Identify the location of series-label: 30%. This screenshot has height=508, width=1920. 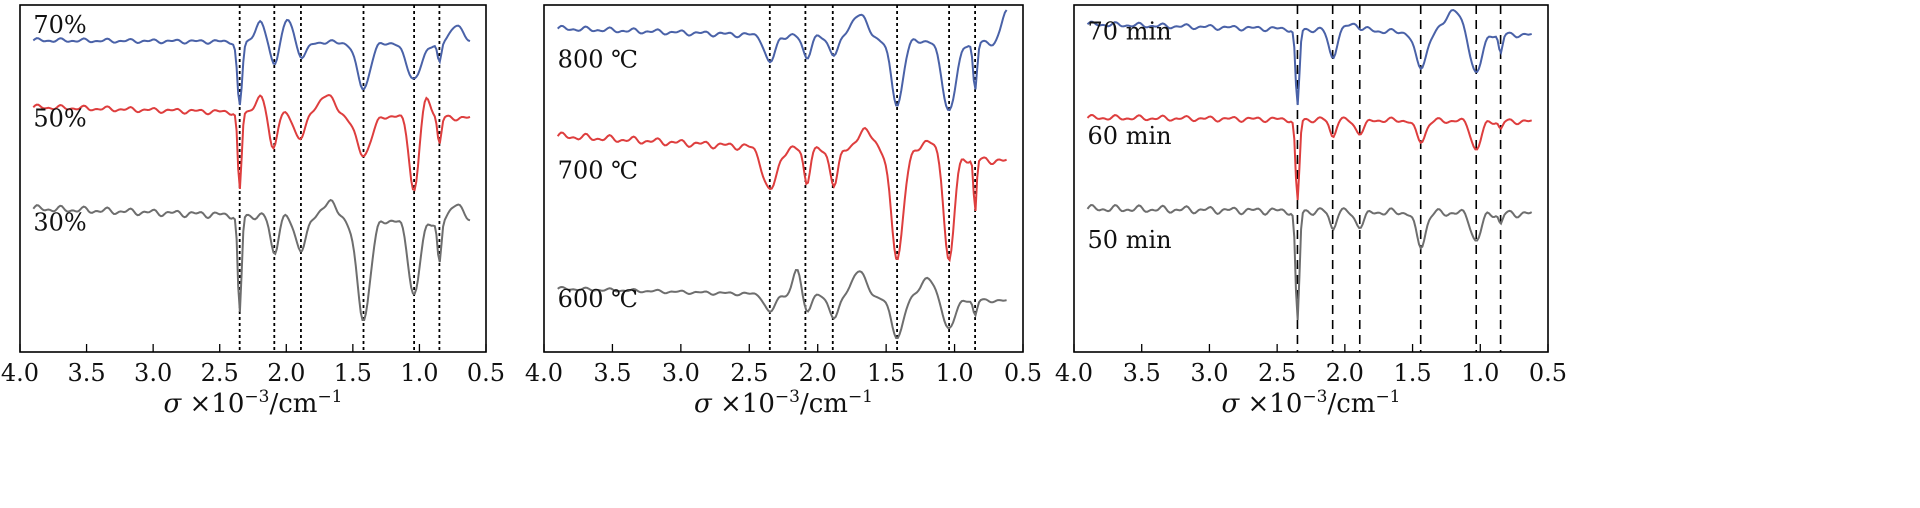
(59, 223).